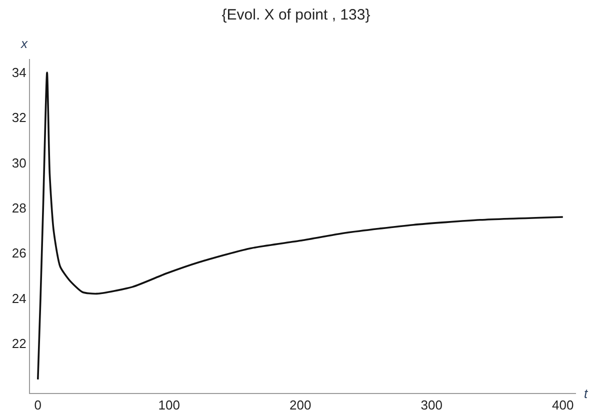  What do you see at coordinates (169, 405) in the screenshot?
I see `x-tick-label: 100` at bounding box center [169, 405].